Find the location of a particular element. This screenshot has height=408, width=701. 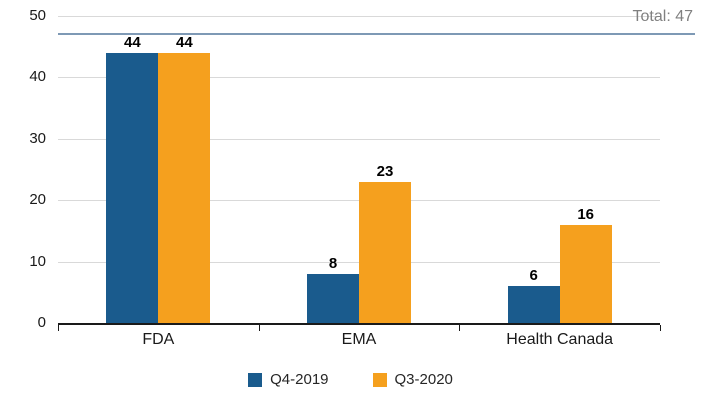

y-tick-label: 50 is located at coordinates (37, 15).